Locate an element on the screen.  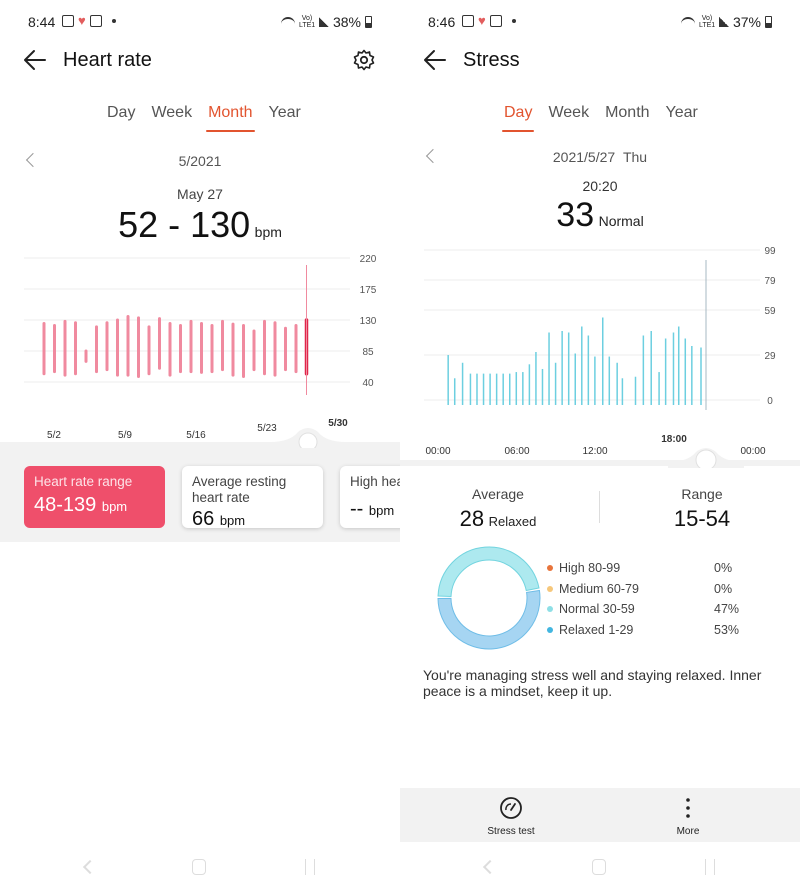
stress-chart: 99 79 59 29 0 00:00 06:00 12:00 18:00 00:00 is located at coordinates (600, 352).